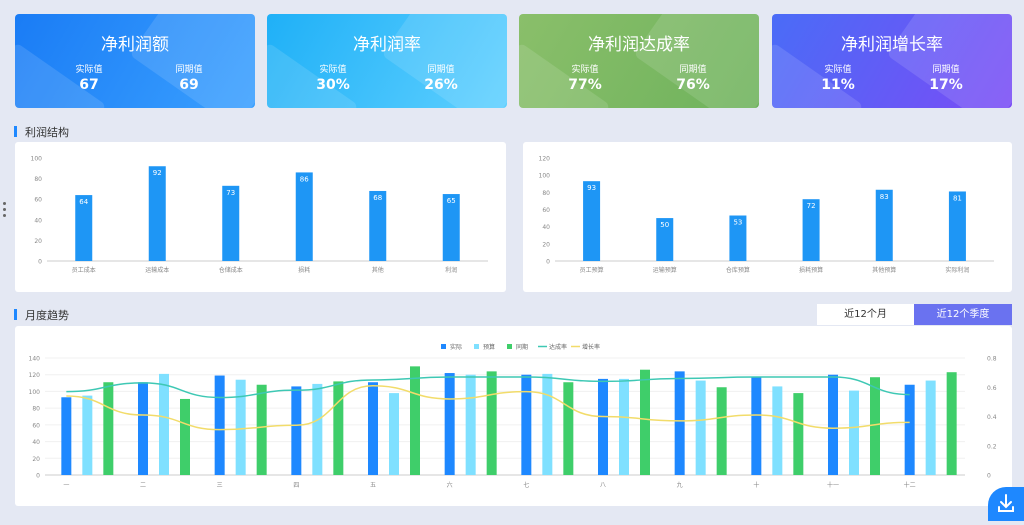  Describe the element at coordinates (189, 85) in the screenshot. I see `kpi-prior-value: 69` at that location.